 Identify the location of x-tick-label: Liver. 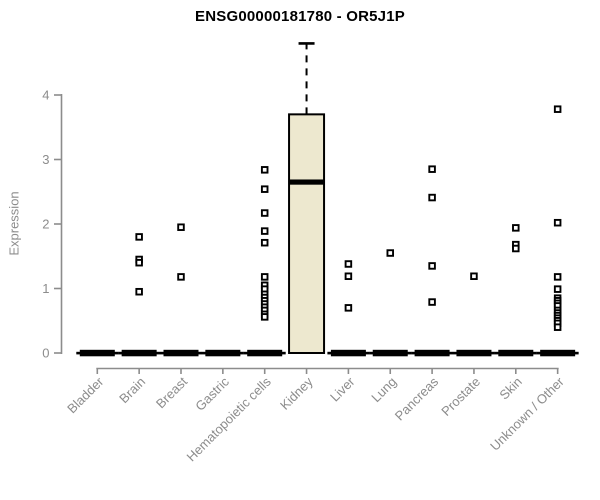
(342, 389).